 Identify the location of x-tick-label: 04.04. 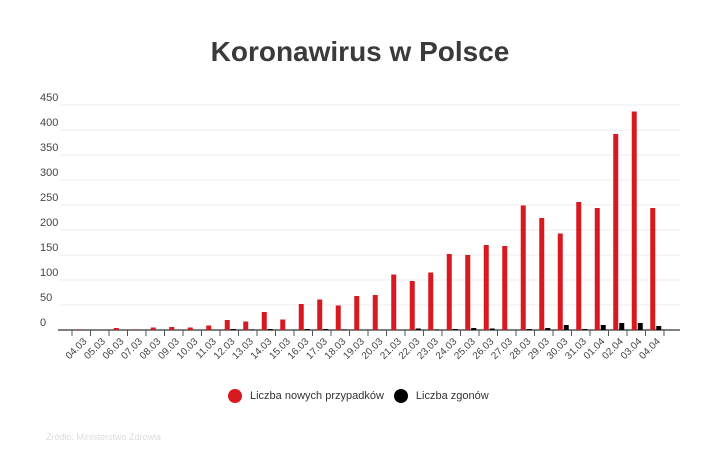
(650, 349).